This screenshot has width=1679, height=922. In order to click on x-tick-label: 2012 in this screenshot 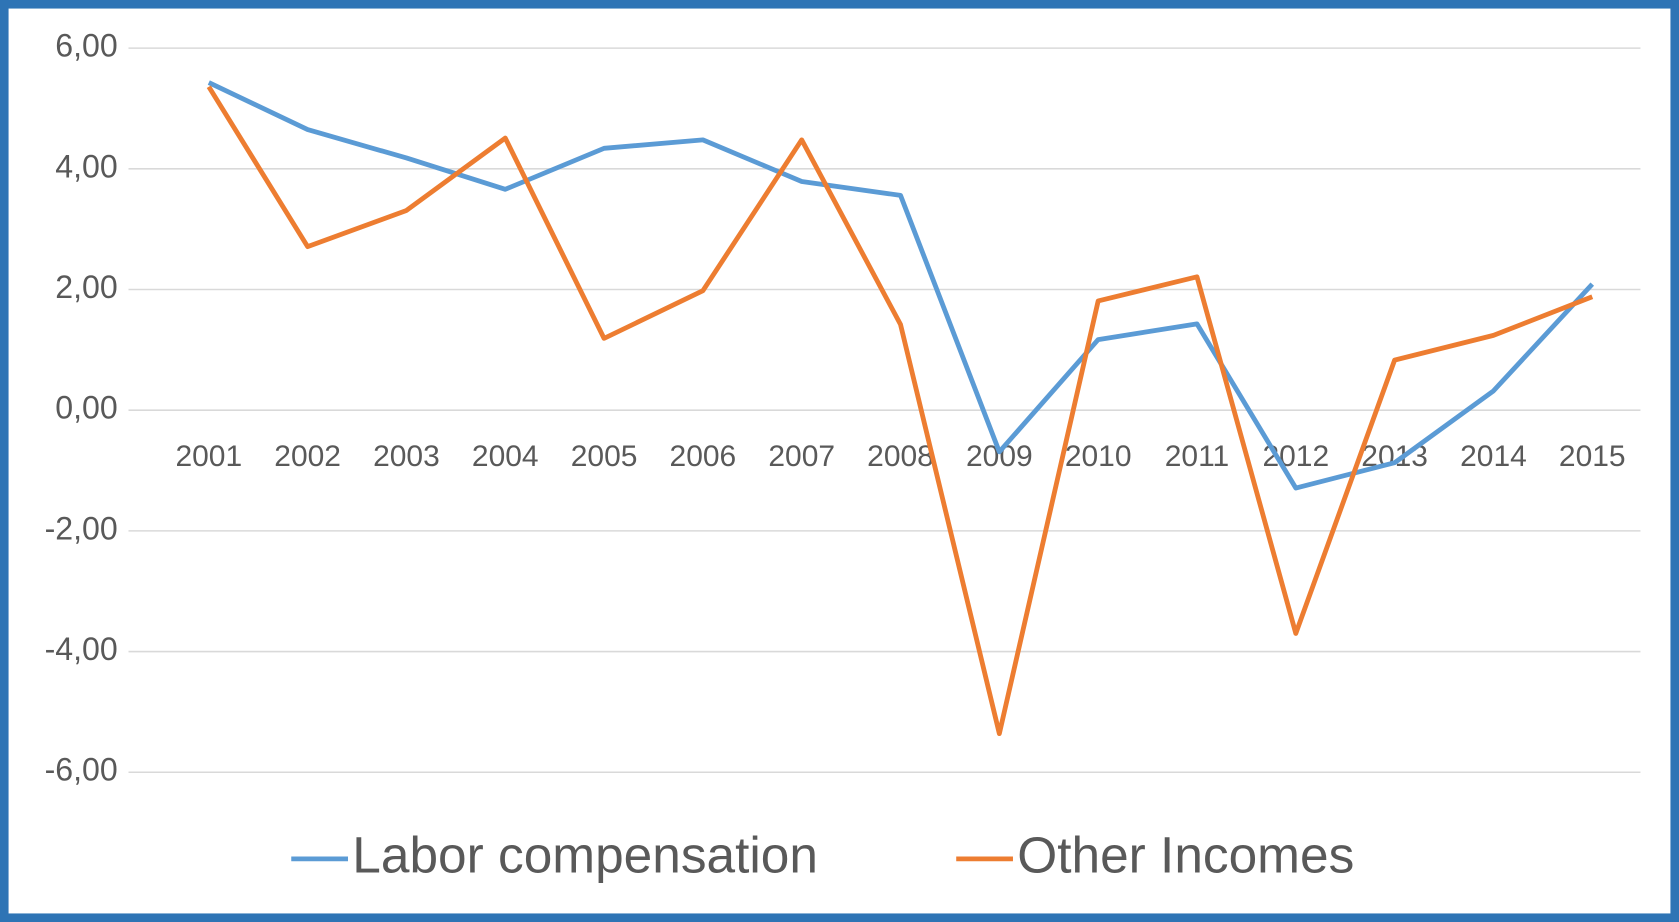, I will do `click(1295, 456)`.